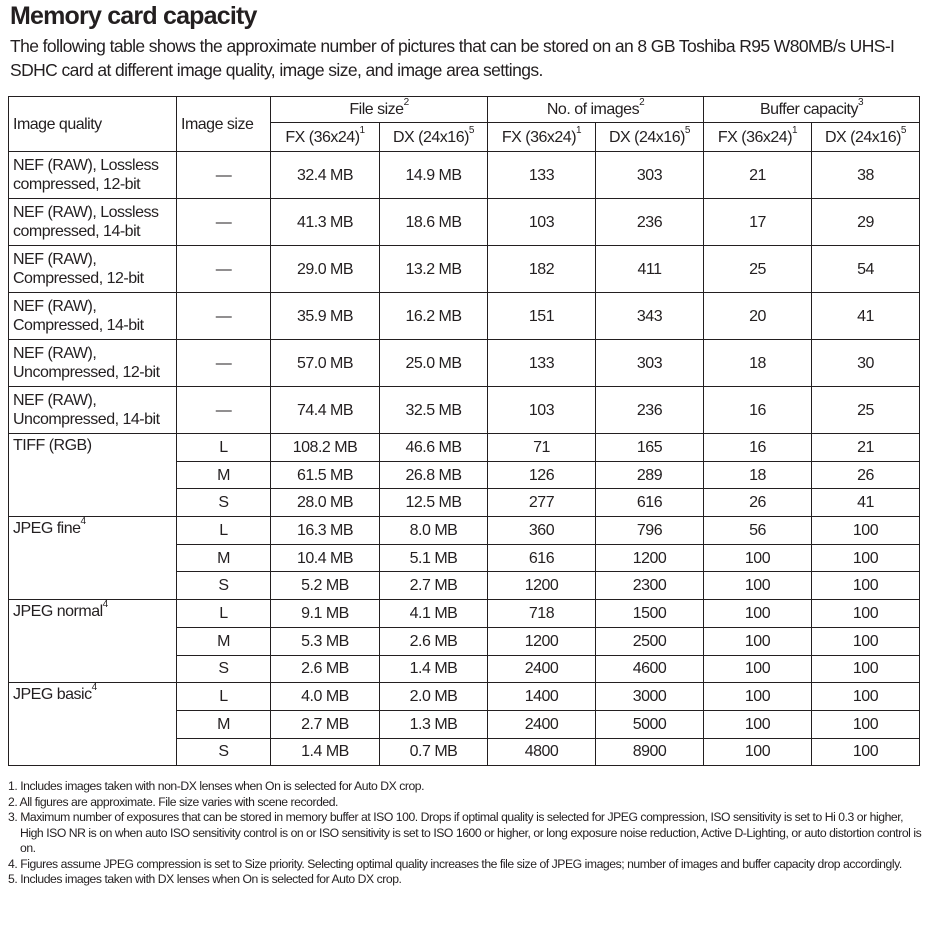 The image size is (932, 935). Describe the element at coordinates (92, 222) in the screenshot. I see `image-quality-cell: NEF (RAW), Lossless compressed, 14-bit` at that location.